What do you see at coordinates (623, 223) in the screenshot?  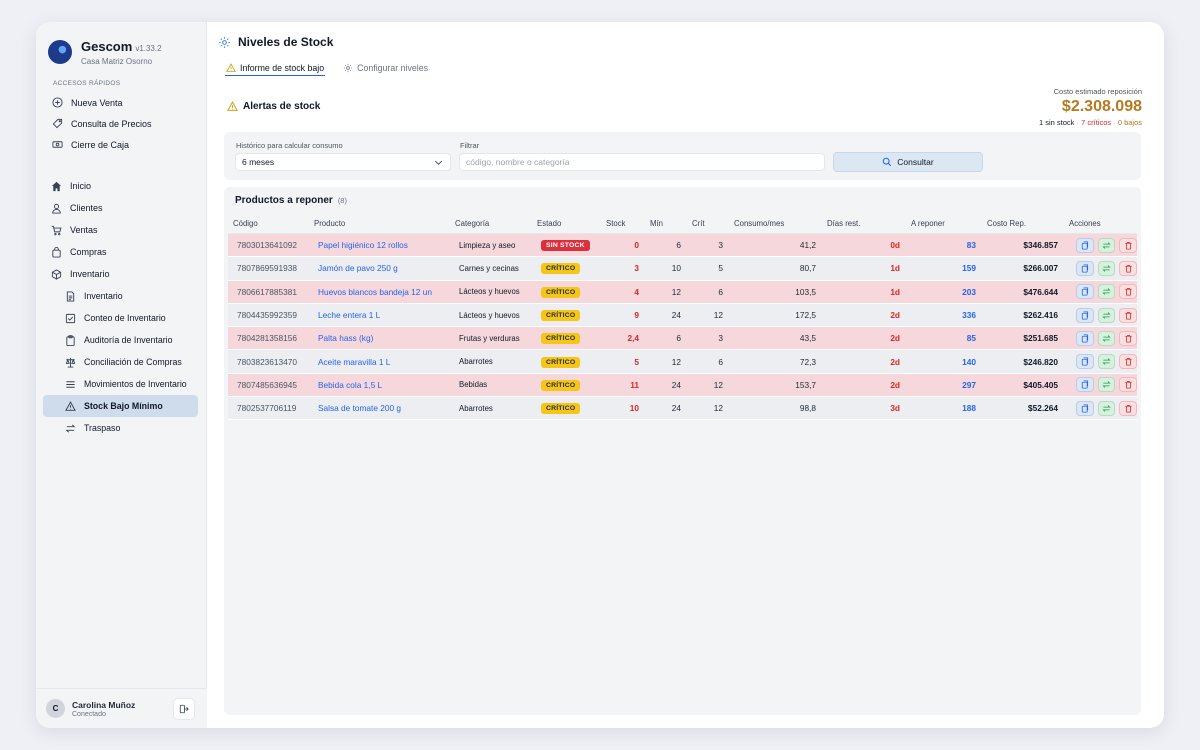 I see `col-stock: Stock` at bounding box center [623, 223].